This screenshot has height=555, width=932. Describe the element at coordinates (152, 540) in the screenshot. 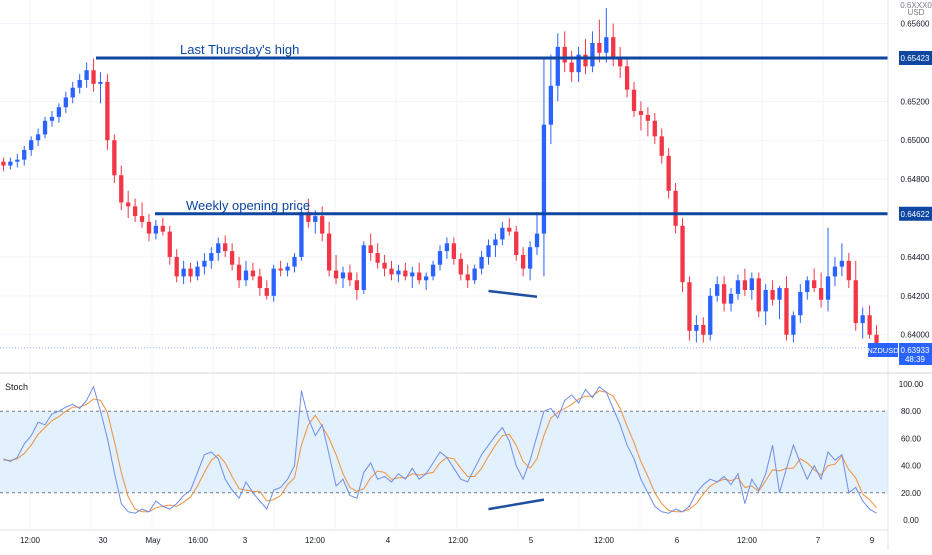

I see `time-tick-label: May` at that location.